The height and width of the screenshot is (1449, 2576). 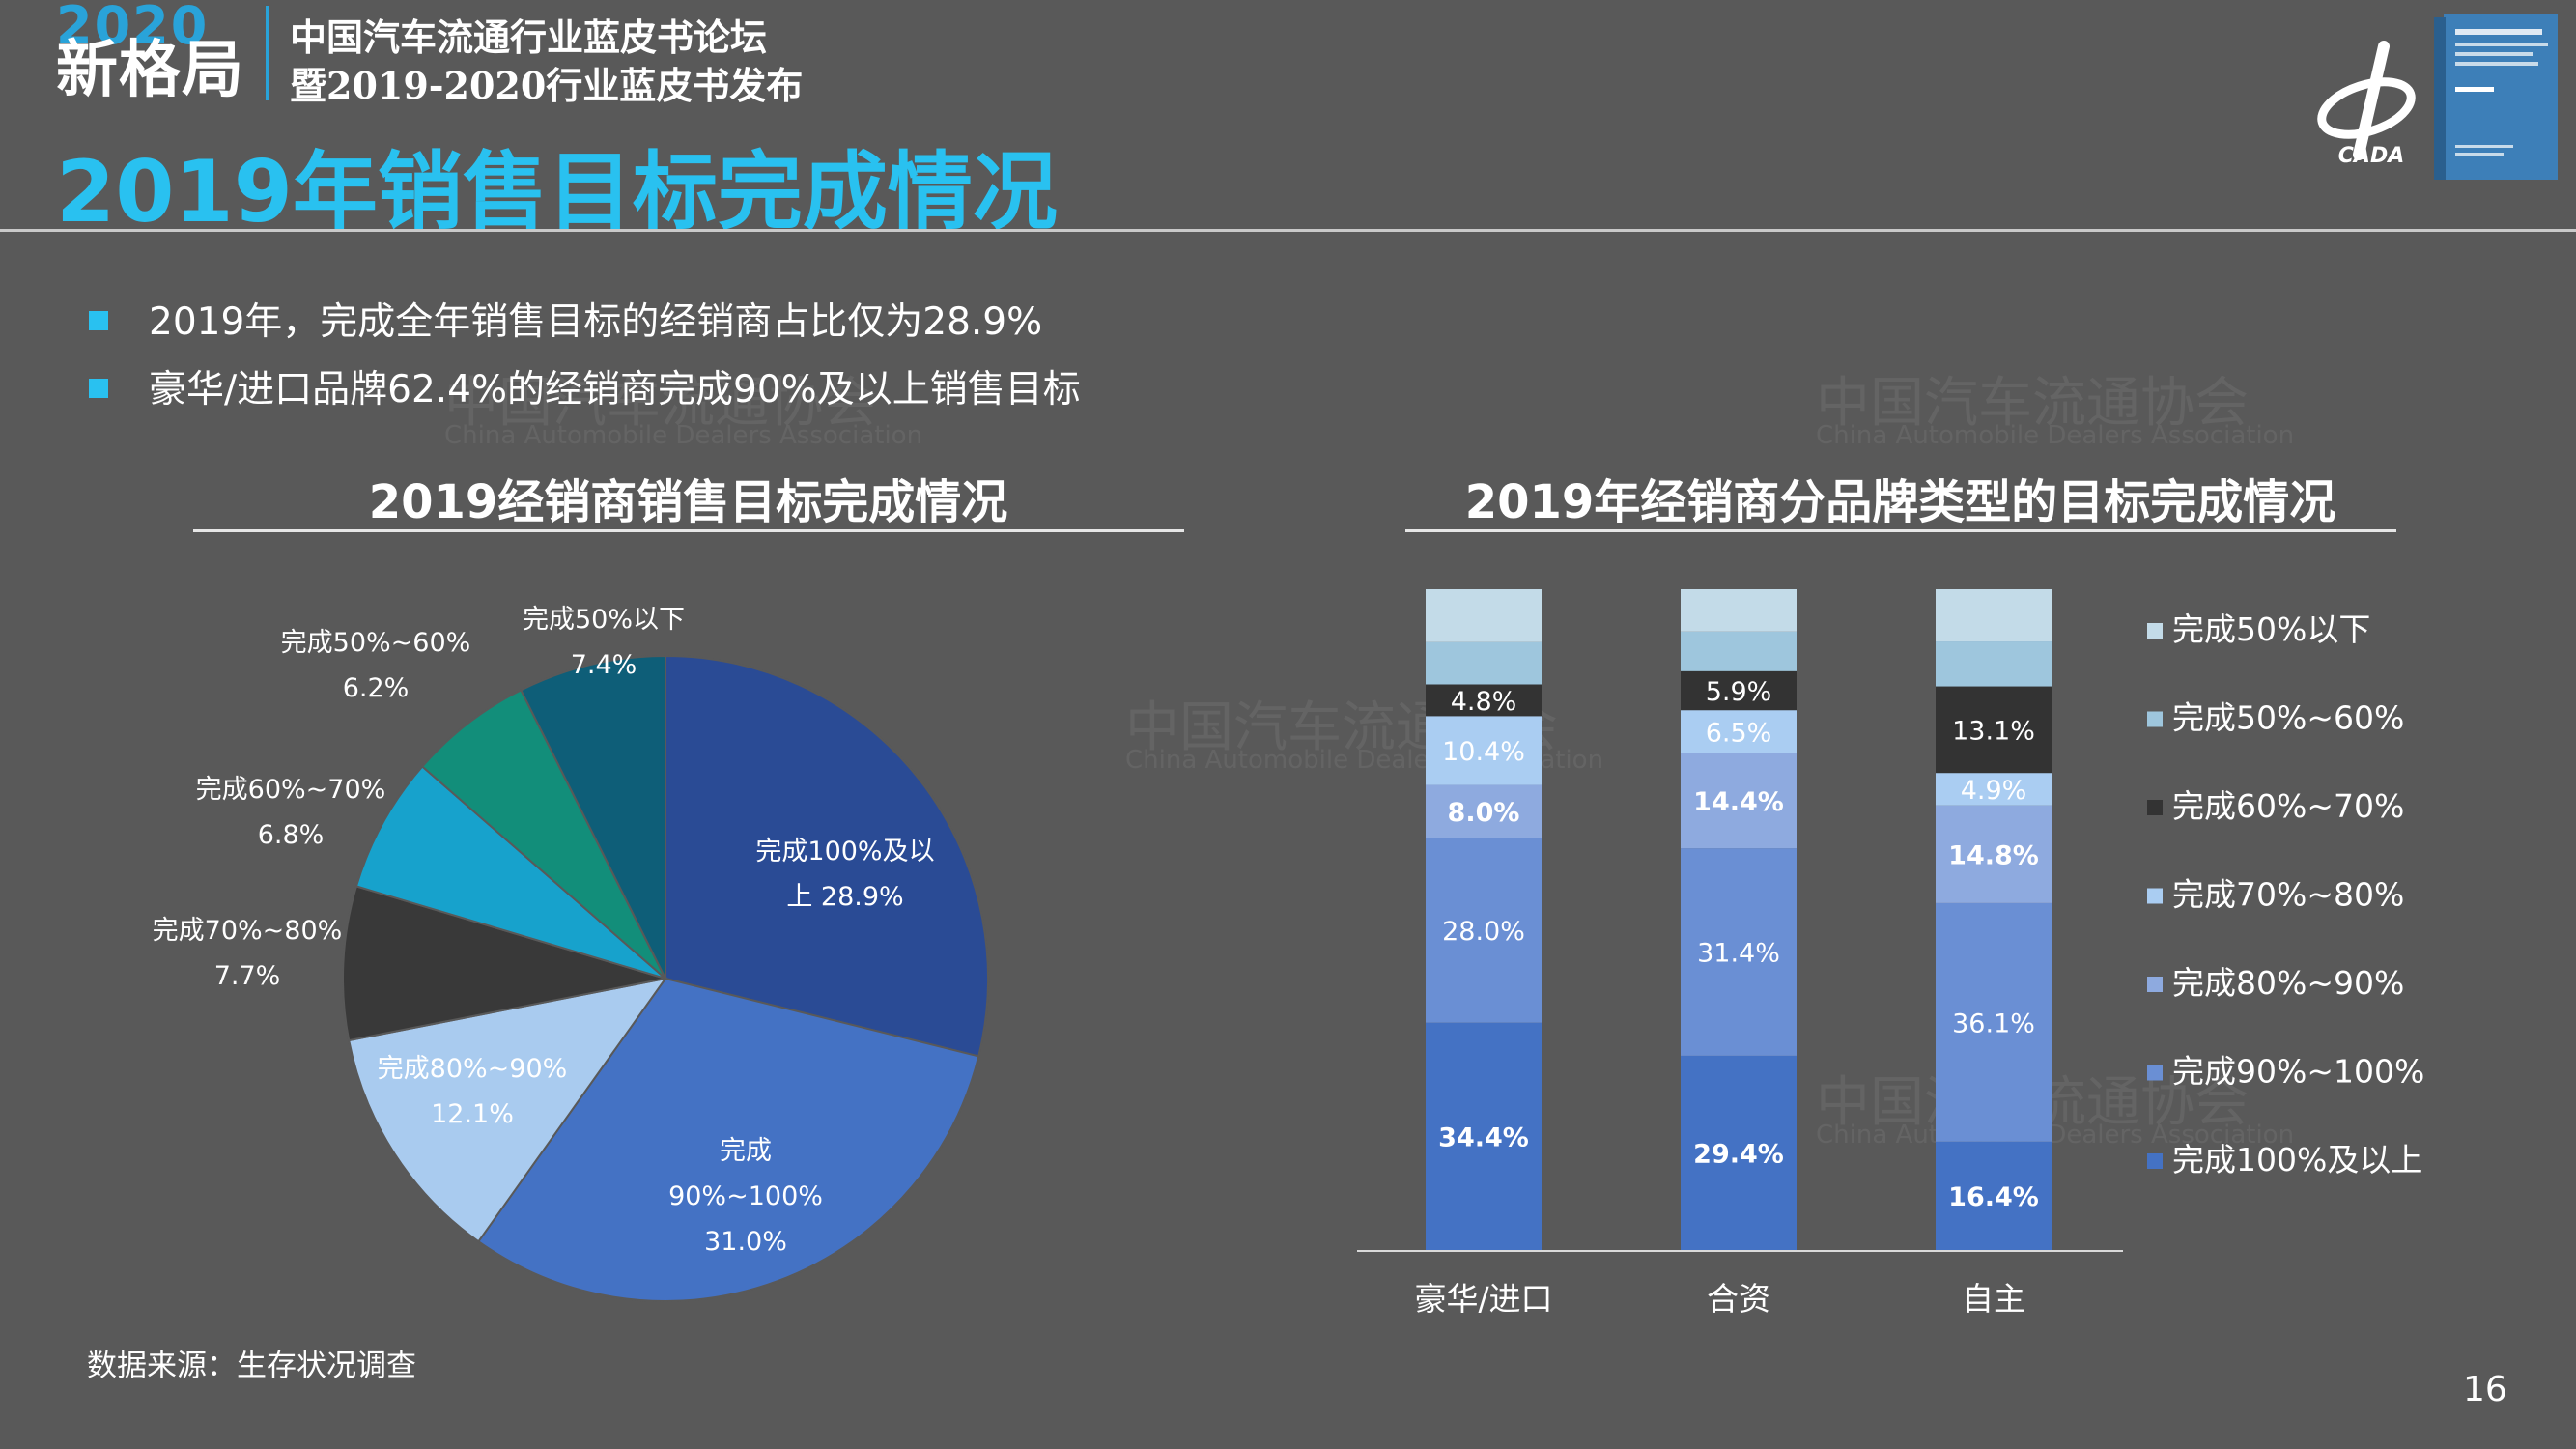 I want to click on bar-value-label: 10.4%, so click(x=1483, y=752).